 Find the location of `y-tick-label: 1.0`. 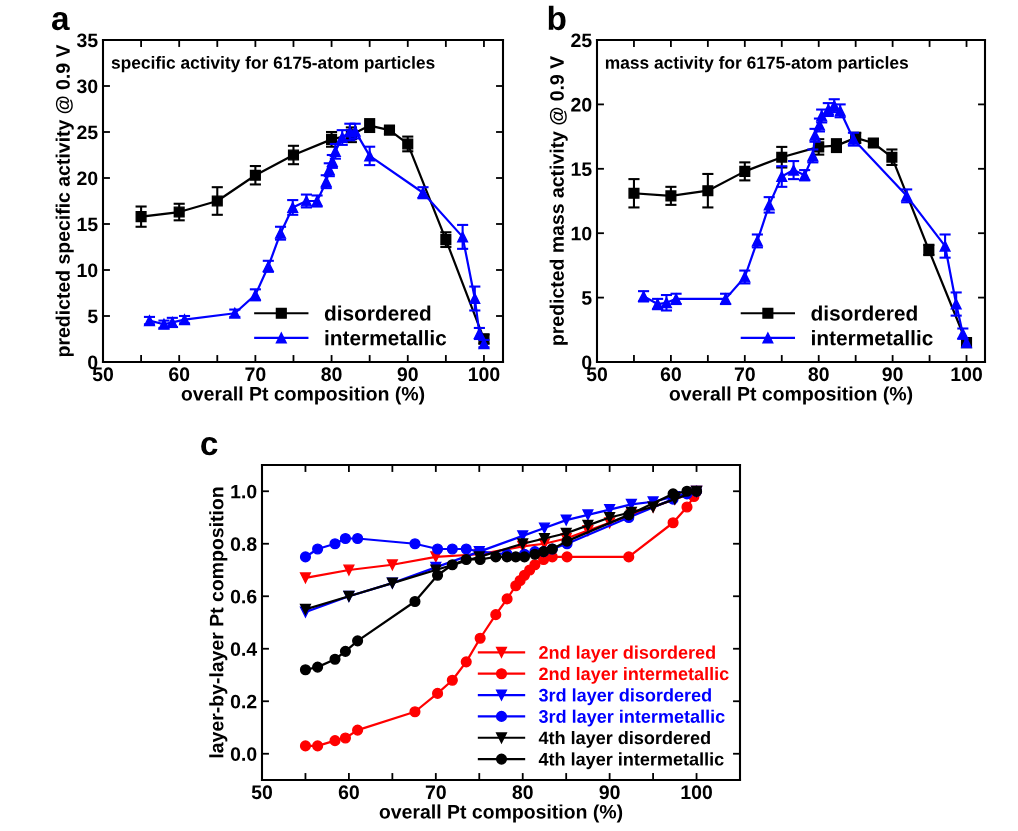

y-tick-label: 1.0 is located at coordinates (244, 491).